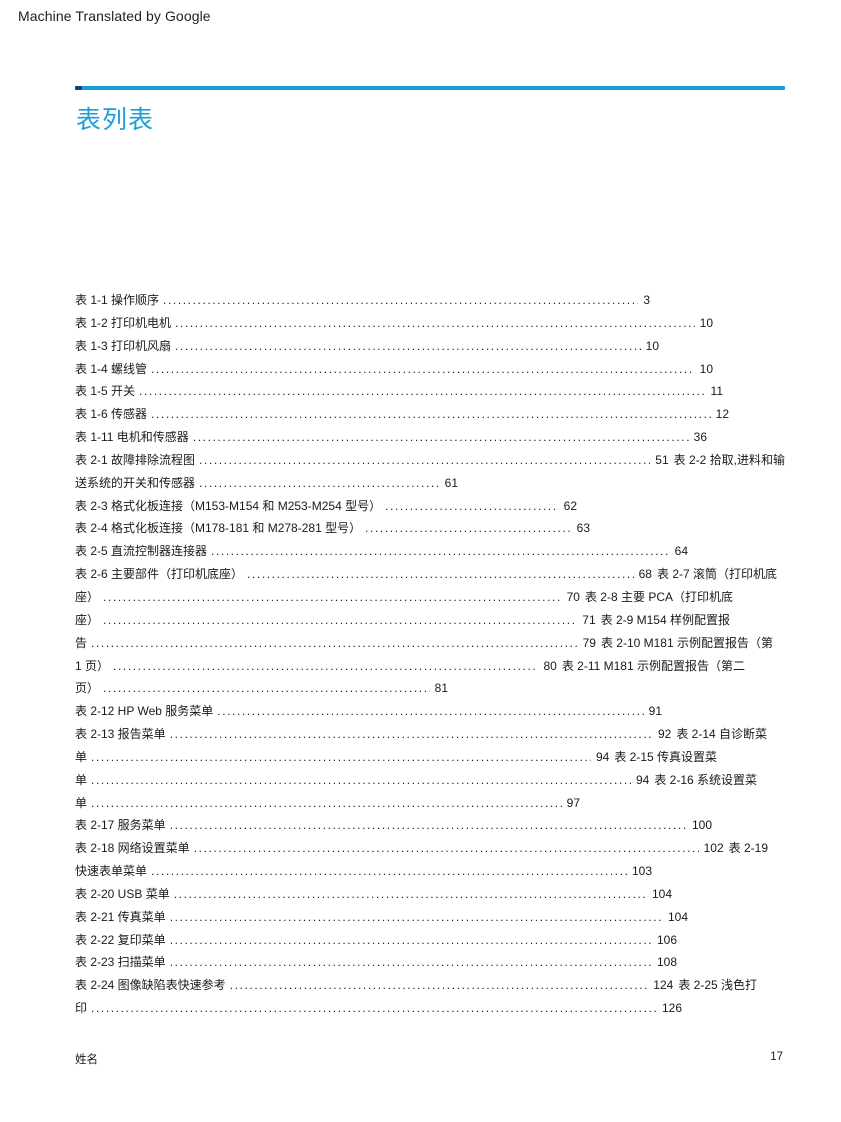 This screenshot has width=841, height=1122. I want to click on toc-page-number: 63, so click(583, 528).